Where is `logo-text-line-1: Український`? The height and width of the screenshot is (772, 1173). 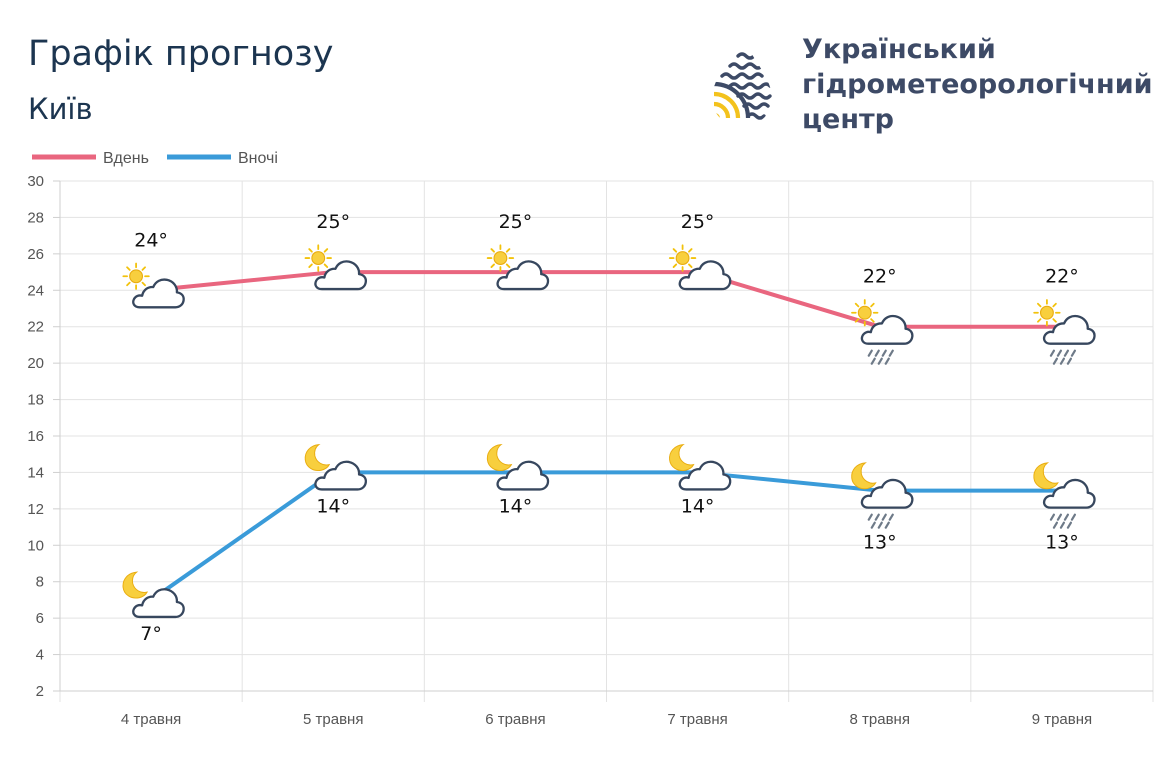
logo-text-line-1: Український is located at coordinates (899, 49).